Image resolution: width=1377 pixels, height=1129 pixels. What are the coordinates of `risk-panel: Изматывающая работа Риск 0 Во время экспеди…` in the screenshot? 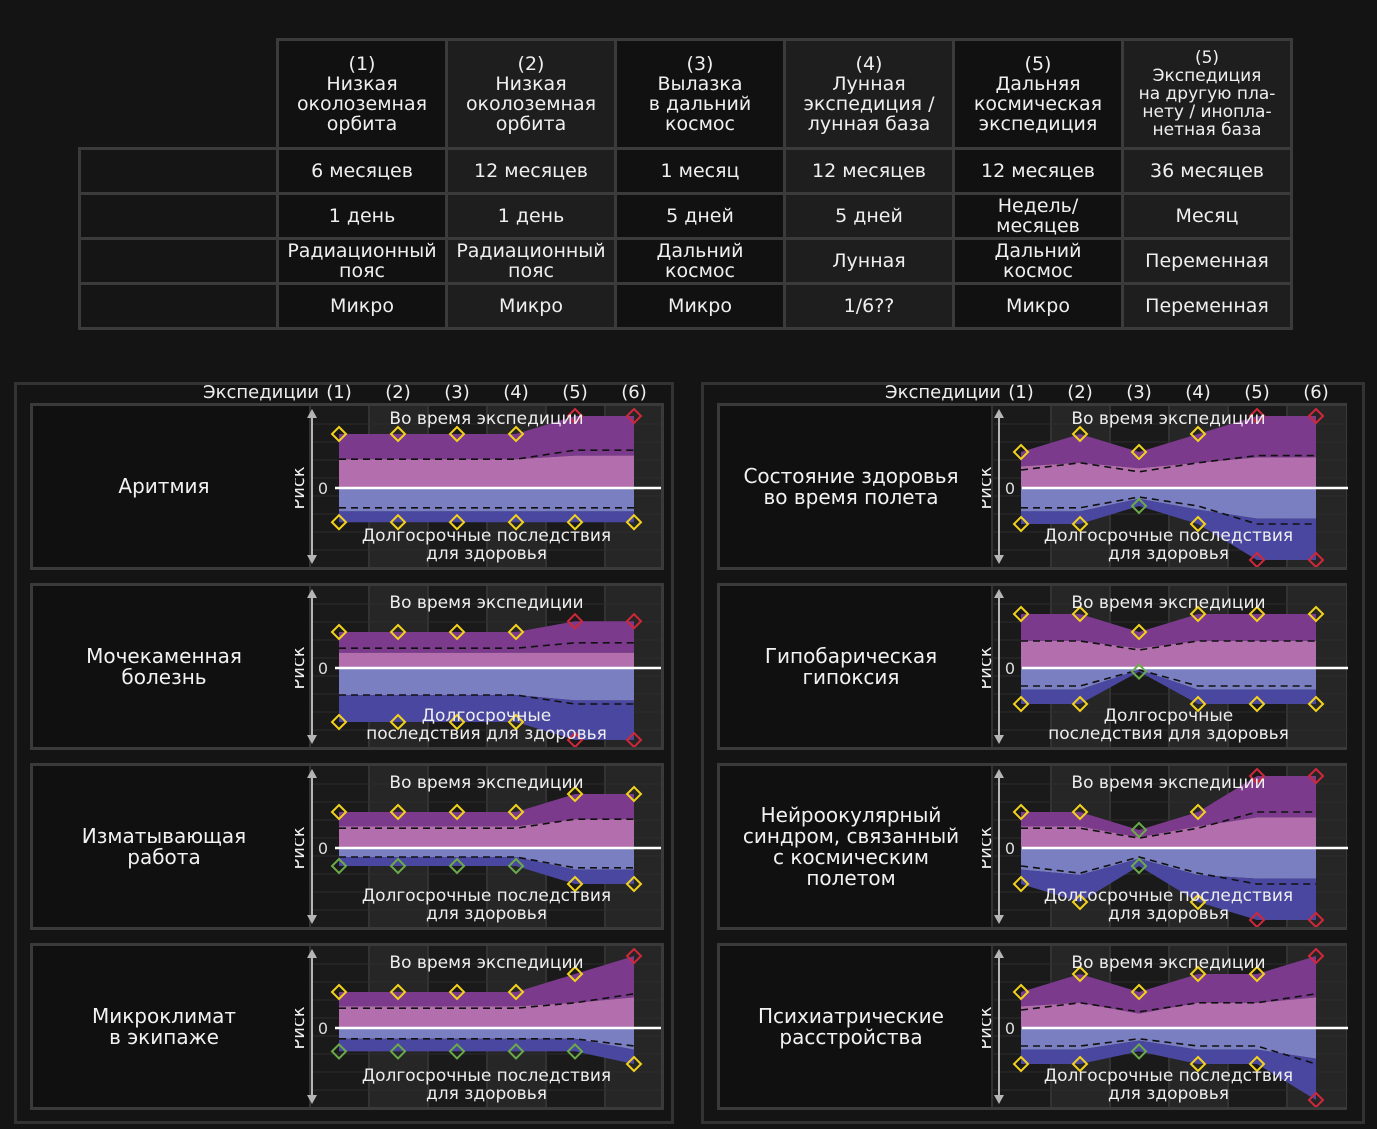 It's located at (347, 846).